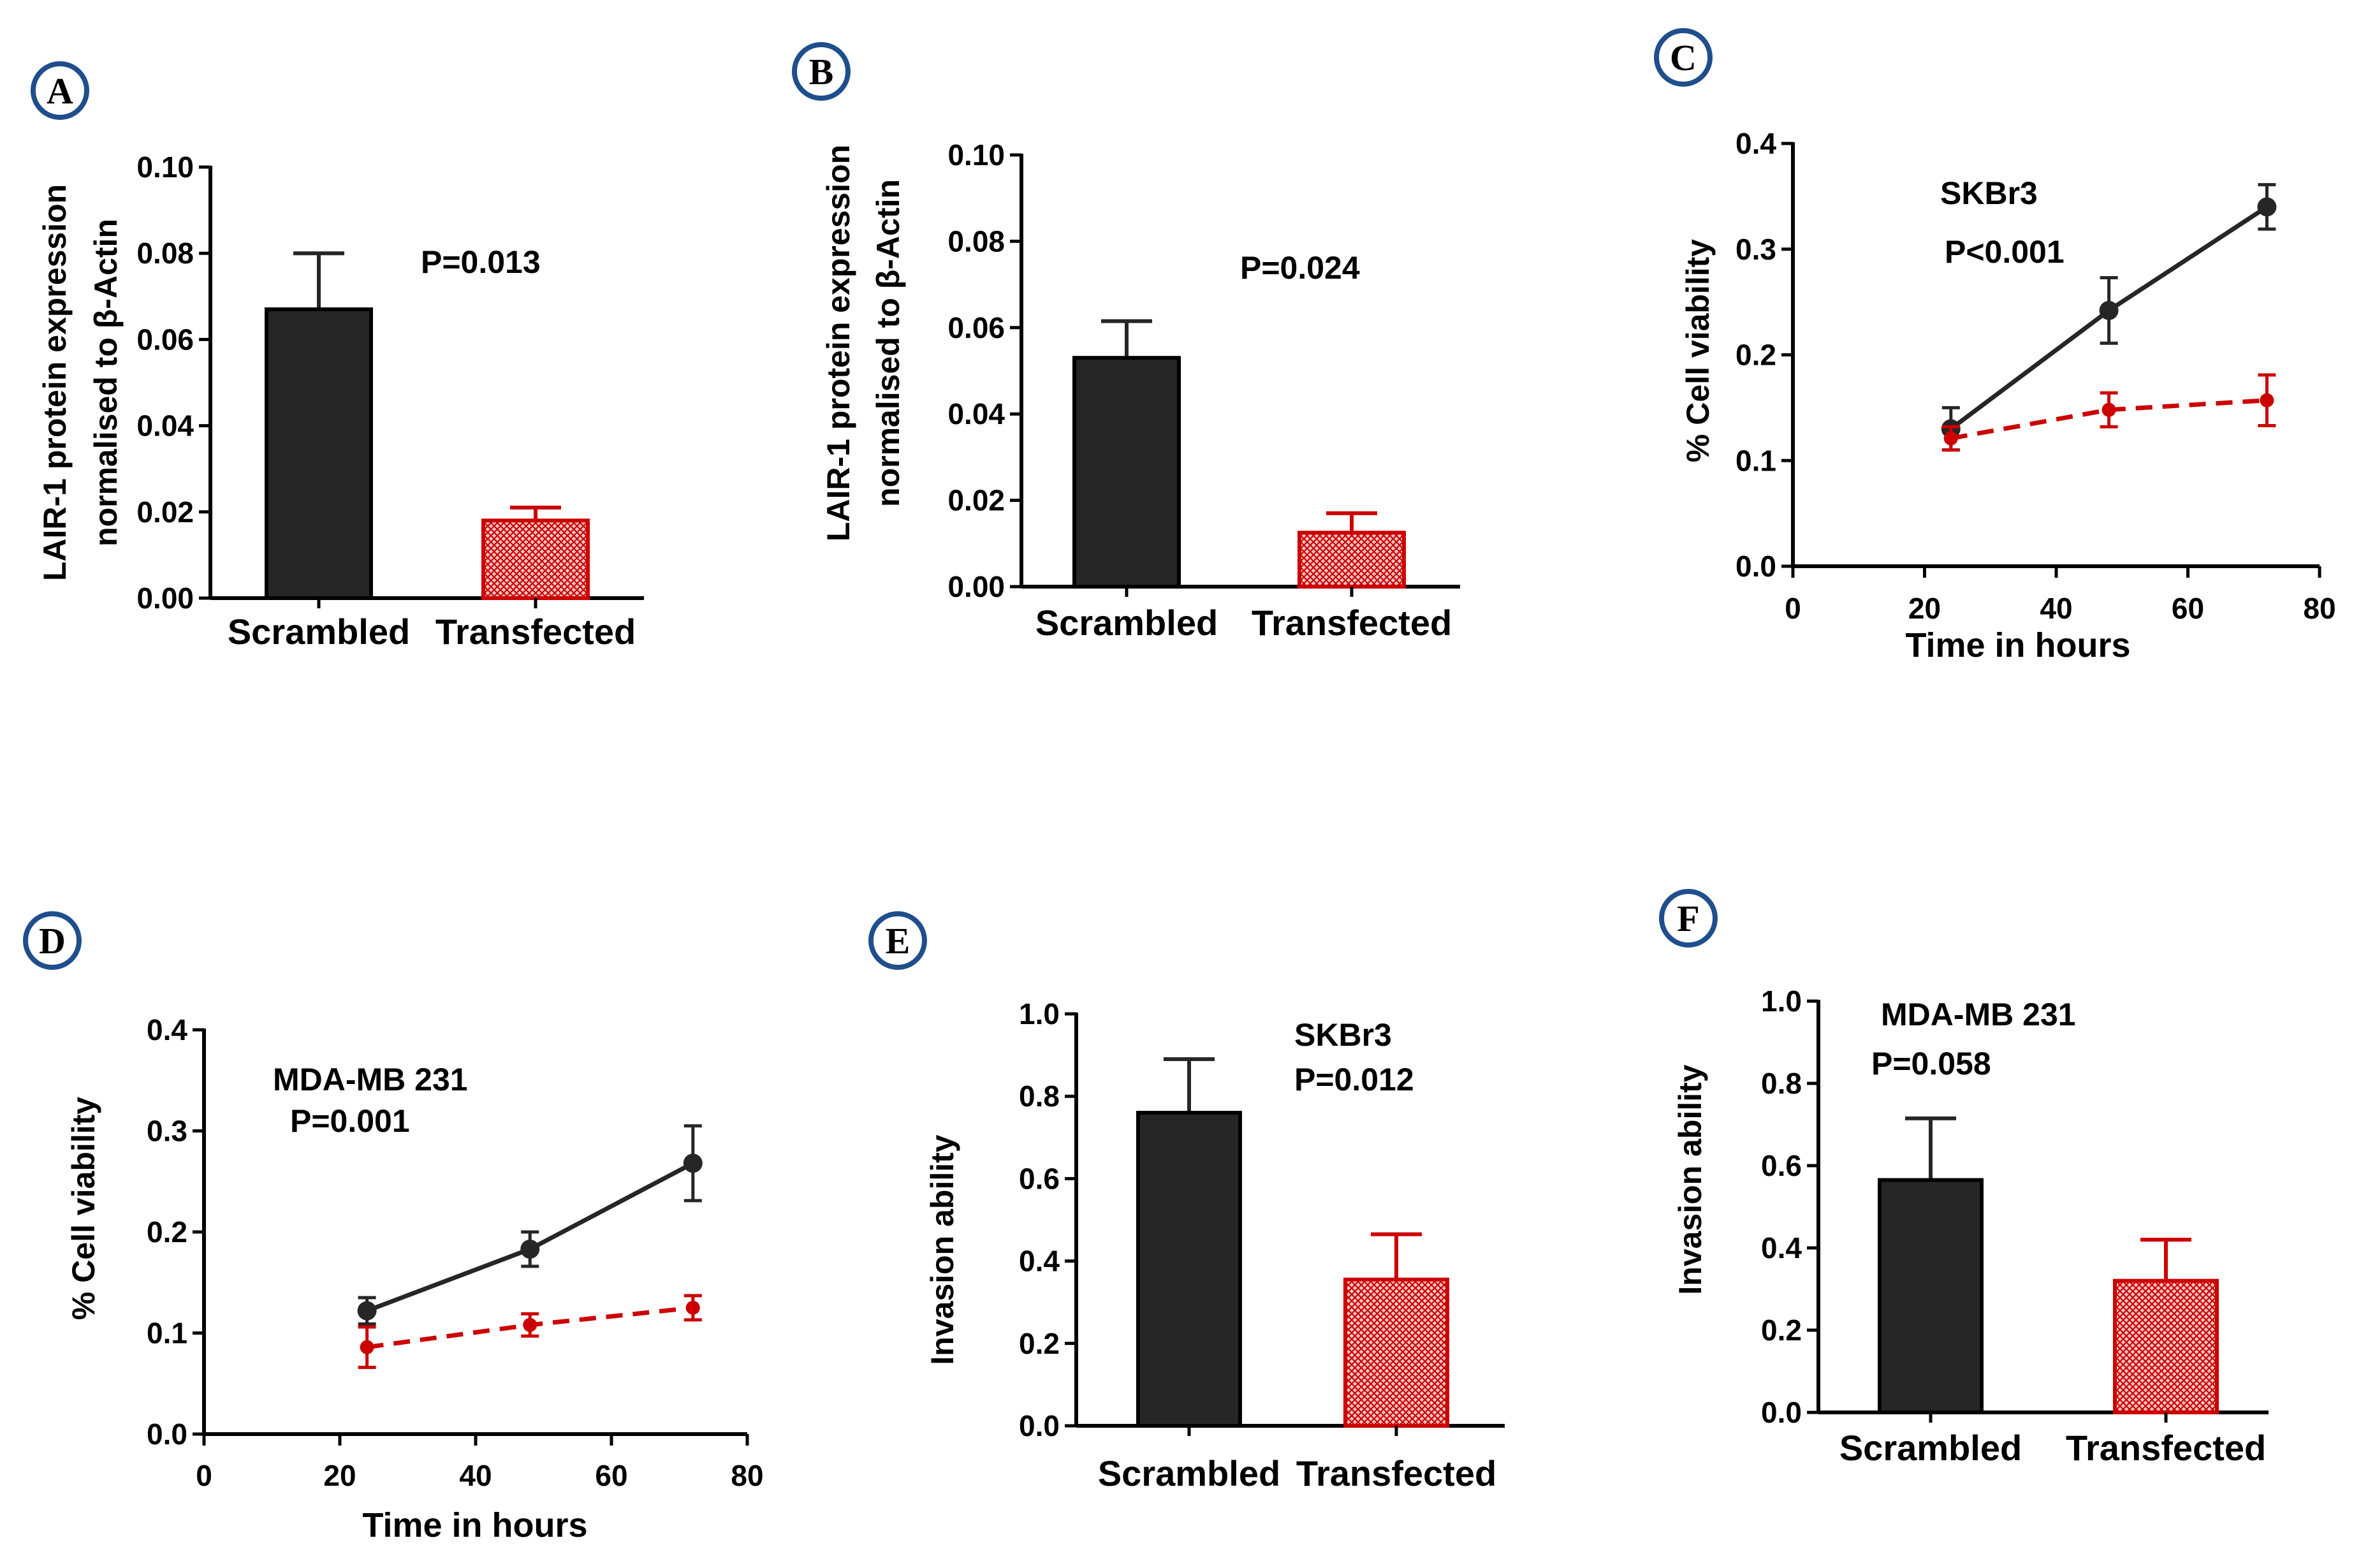 The height and width of the screenshot is (1568, 2361). I want to click on panel-letter: F, so click(1688, 918).